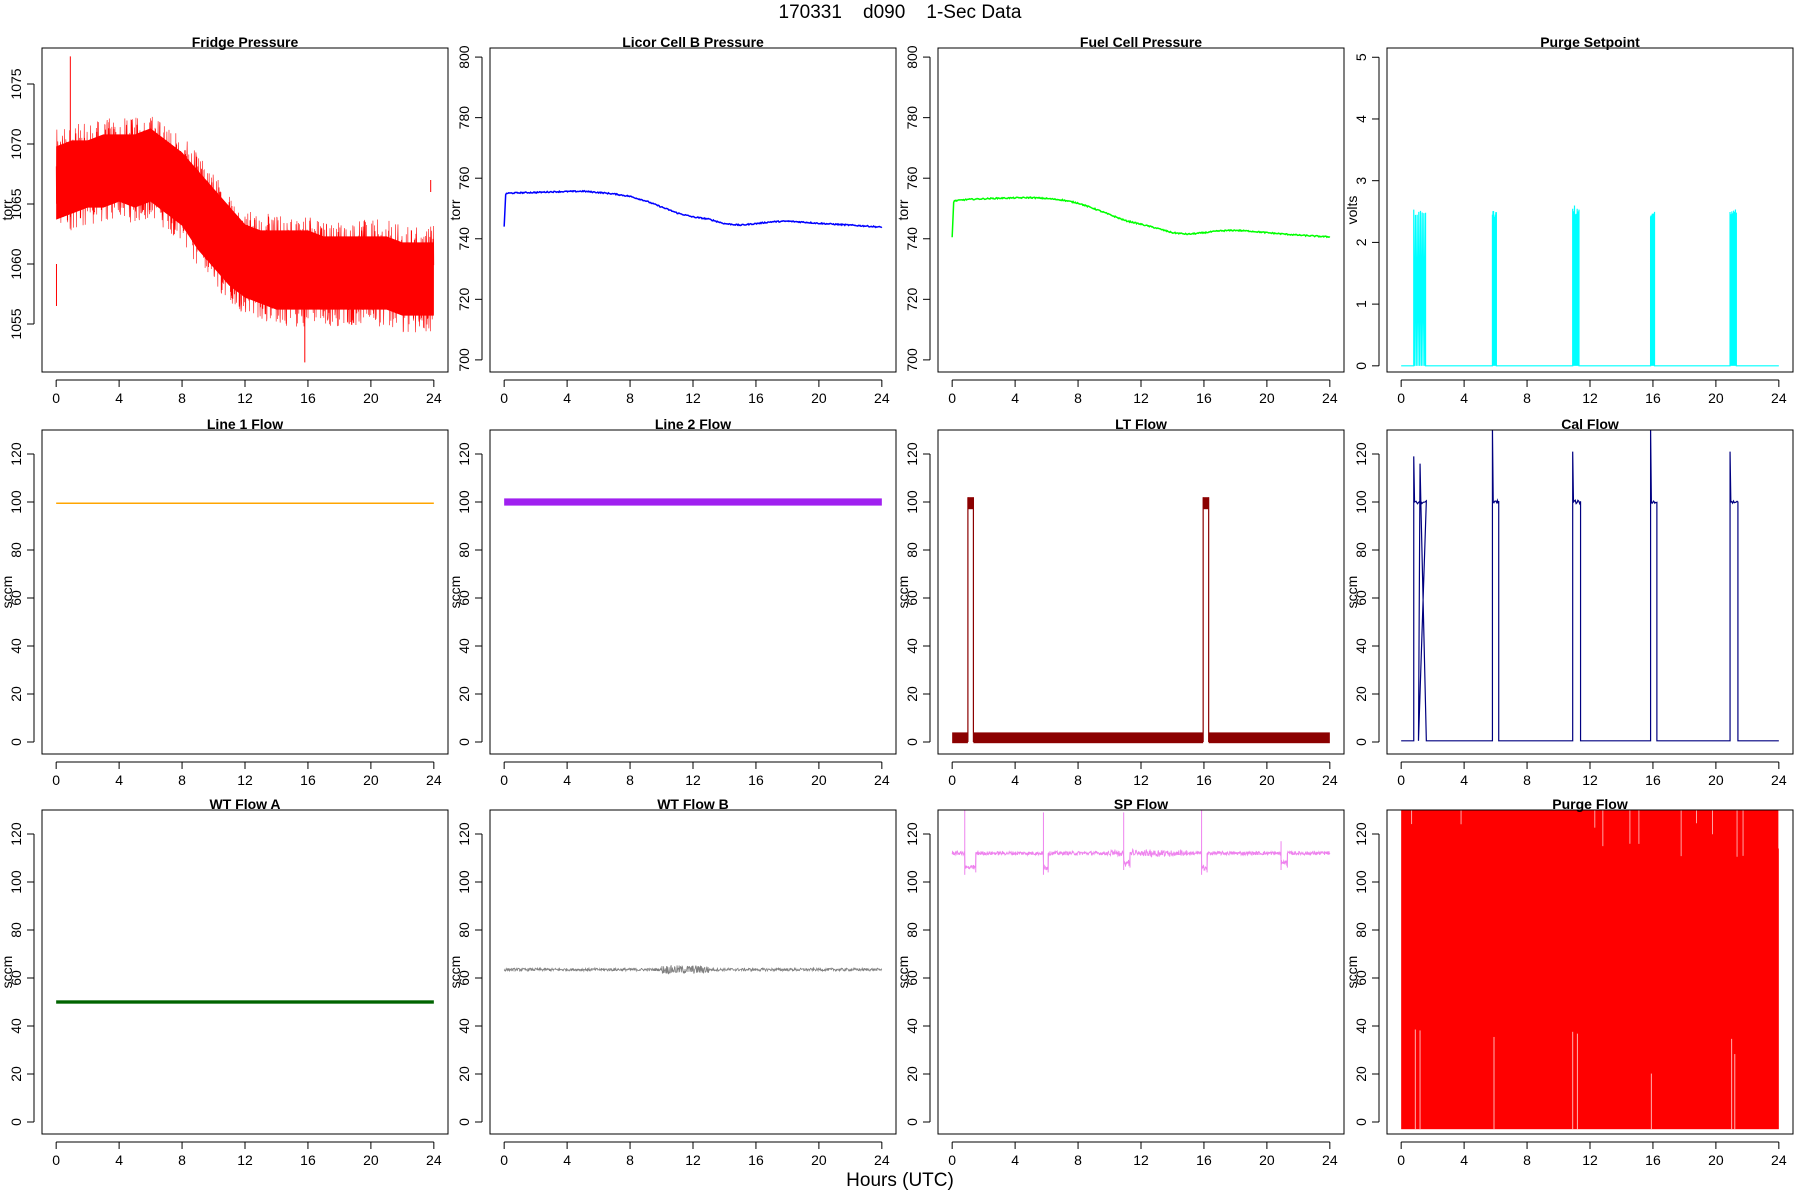  I want to click on y-tick-label: 2, so click(1361, 242).